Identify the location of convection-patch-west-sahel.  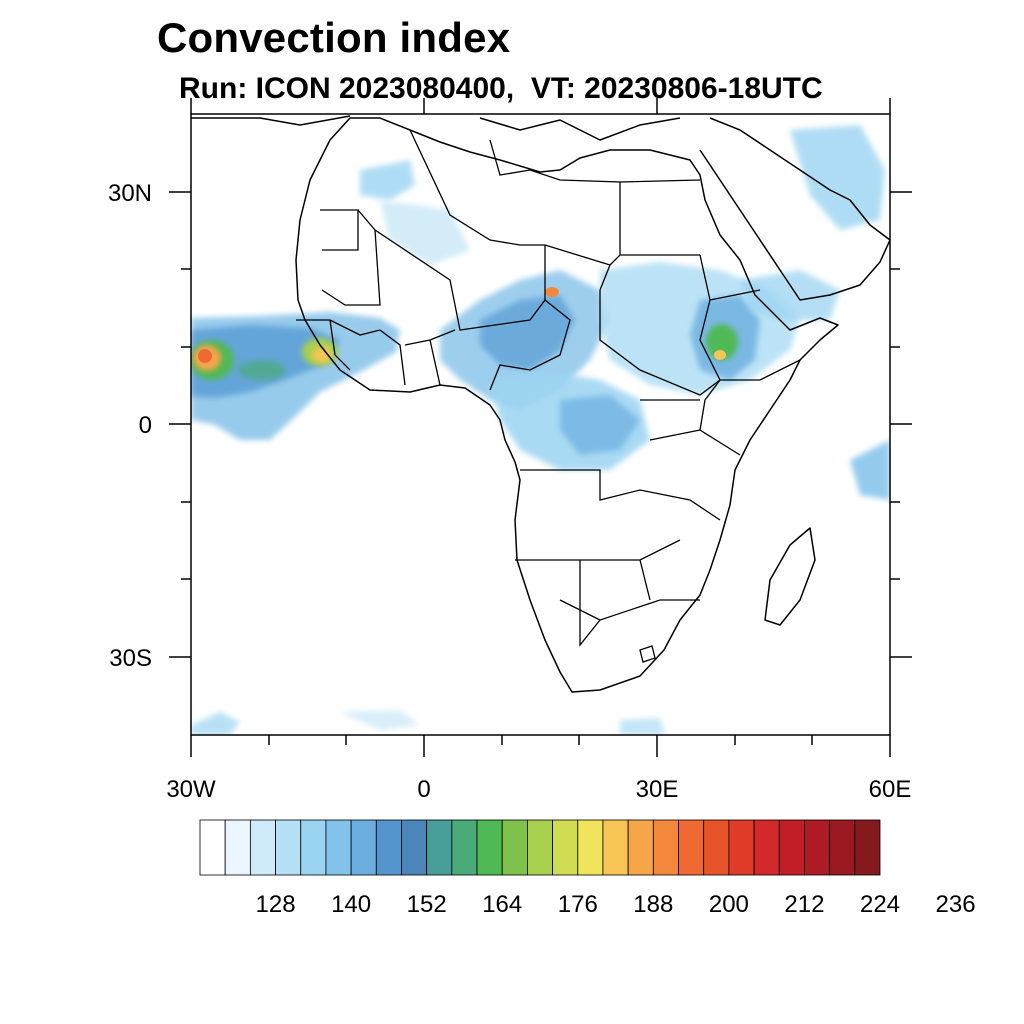
(262, 370).